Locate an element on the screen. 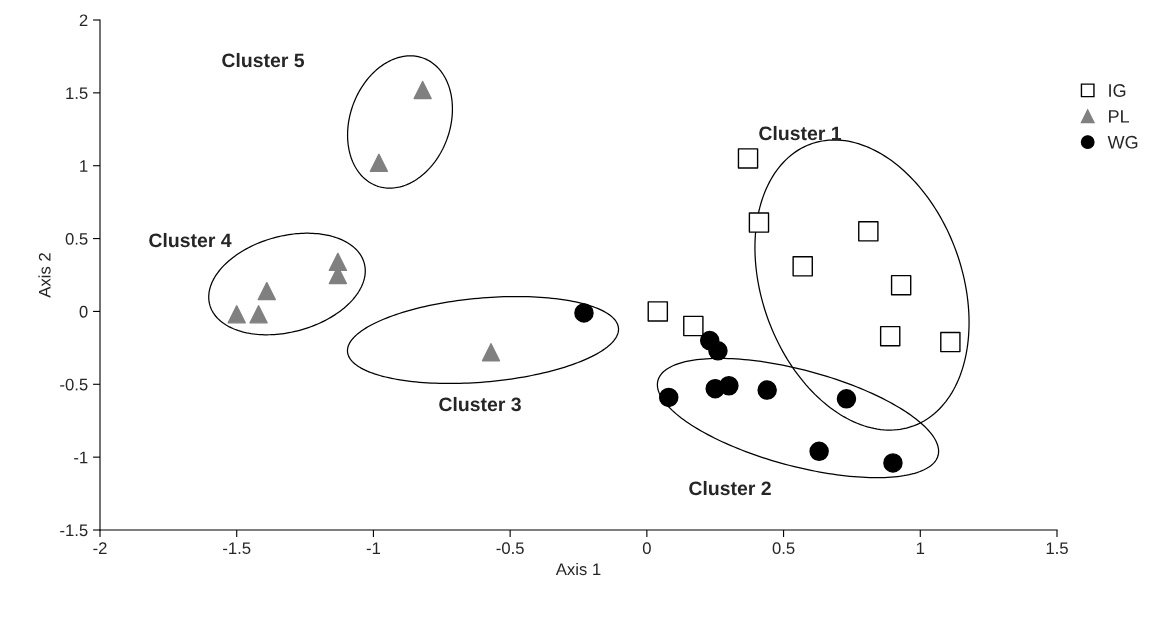 Image resolution: width=1153 pixels, height=617 pixels. y-tick-label: 0 is located at coordinates (83, 311).